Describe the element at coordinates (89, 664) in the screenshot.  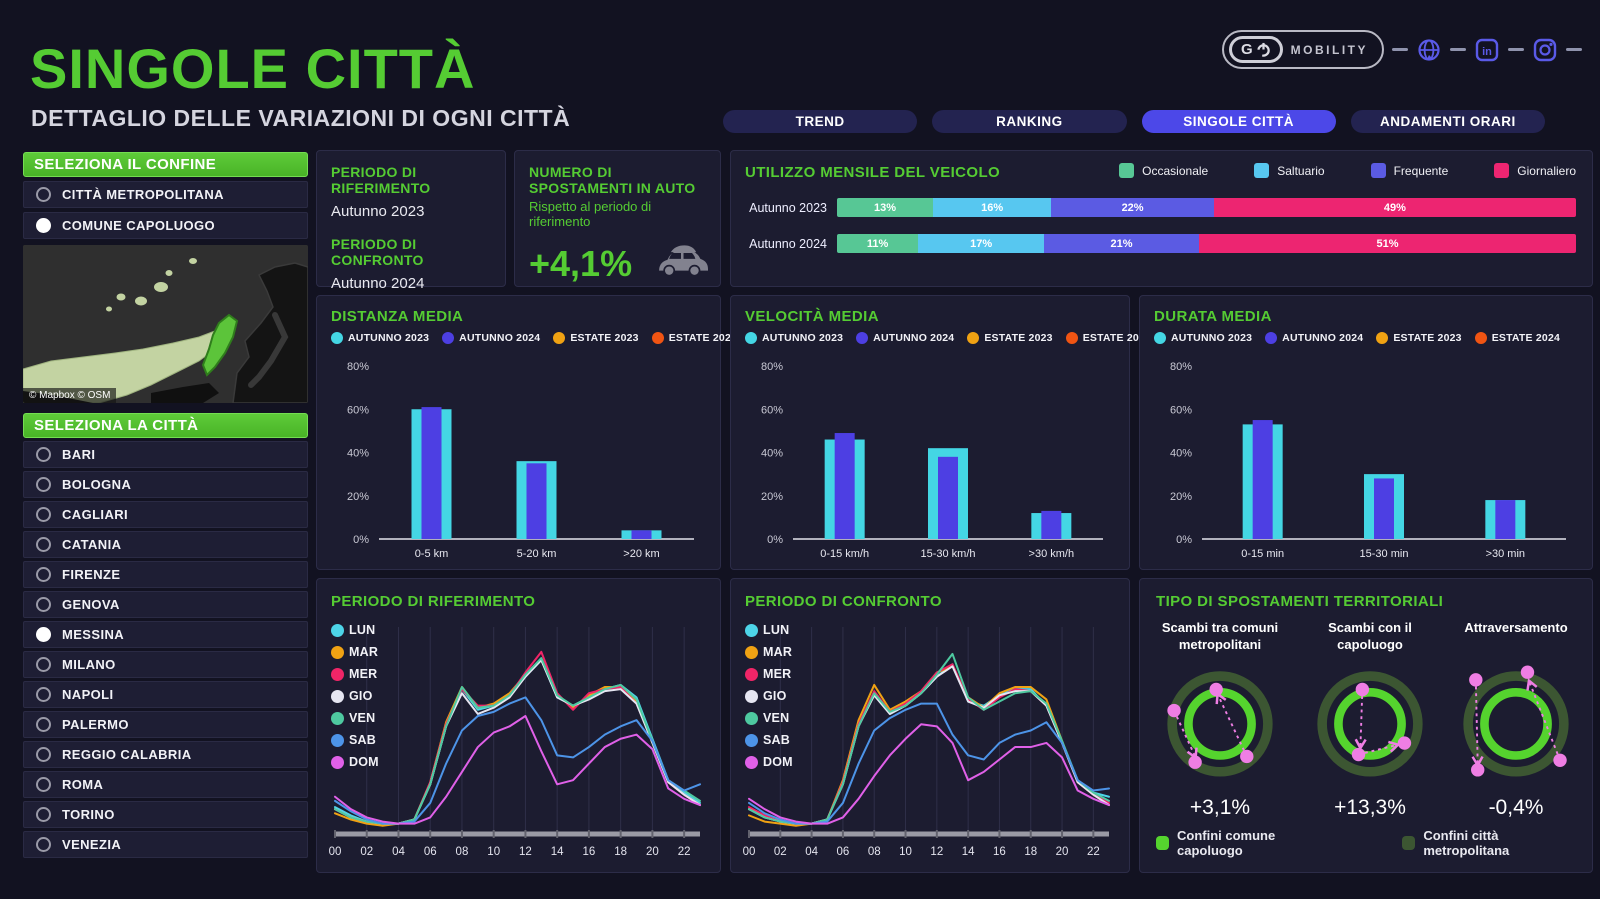
I see `radio-label: MILANO` at that location.